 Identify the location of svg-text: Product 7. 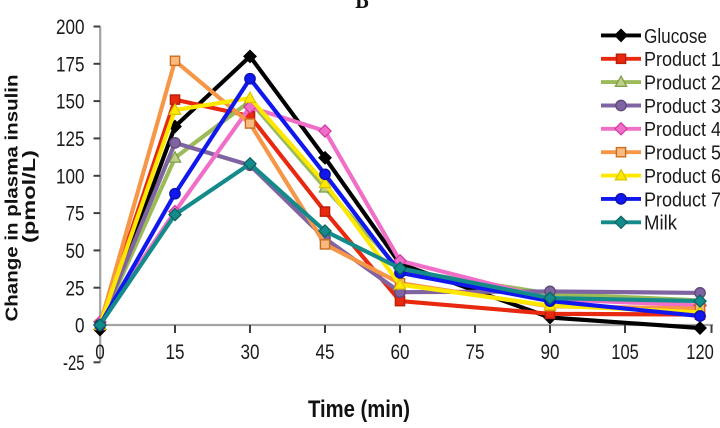
(682, 200).